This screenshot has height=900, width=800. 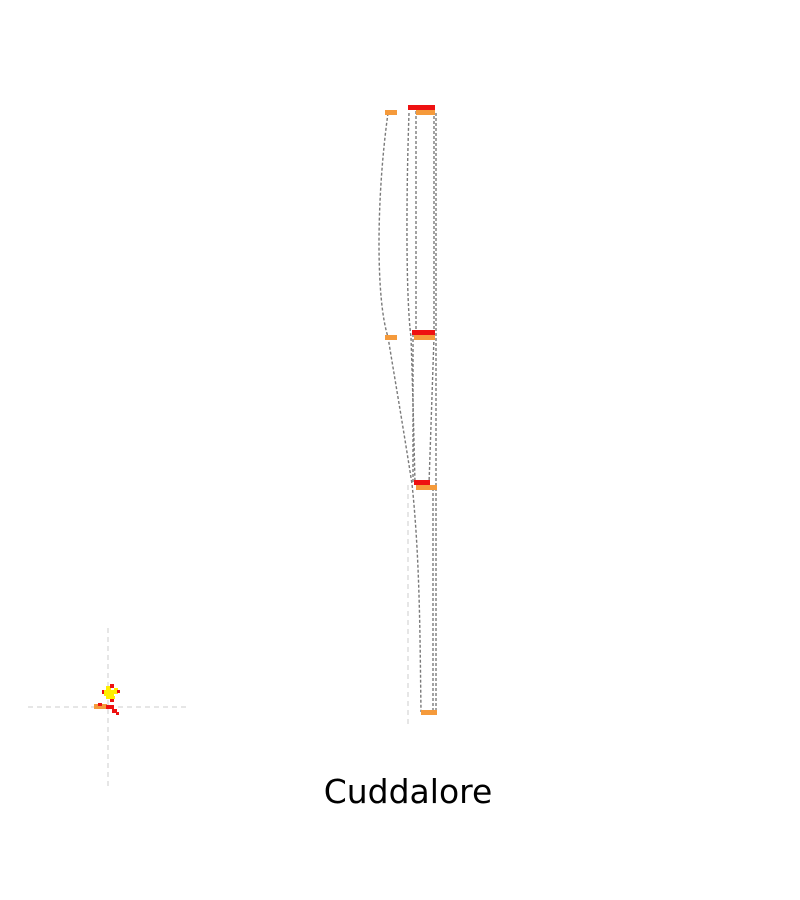 I want to click on connector-lines, so click(x=407, y=412).